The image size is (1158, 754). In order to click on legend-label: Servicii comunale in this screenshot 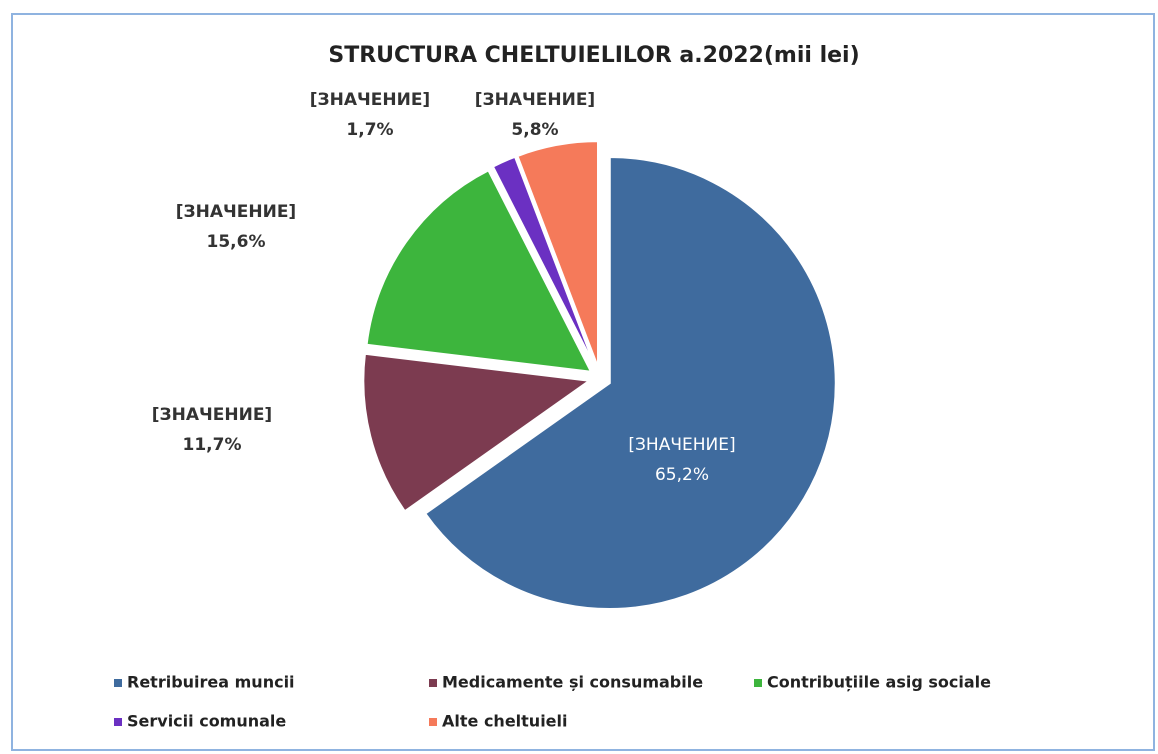, I will do `click(206, 721)`.